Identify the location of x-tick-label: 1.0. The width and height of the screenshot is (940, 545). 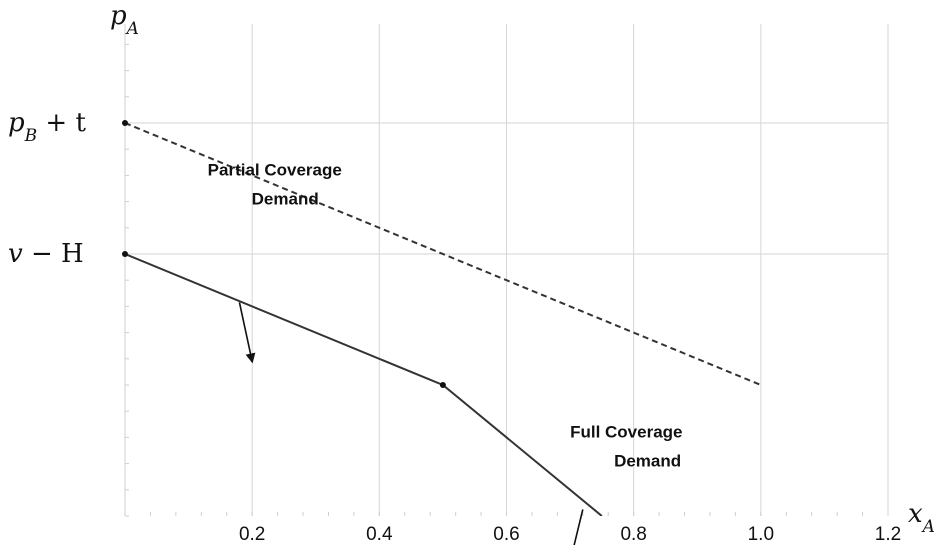
(761, 534).